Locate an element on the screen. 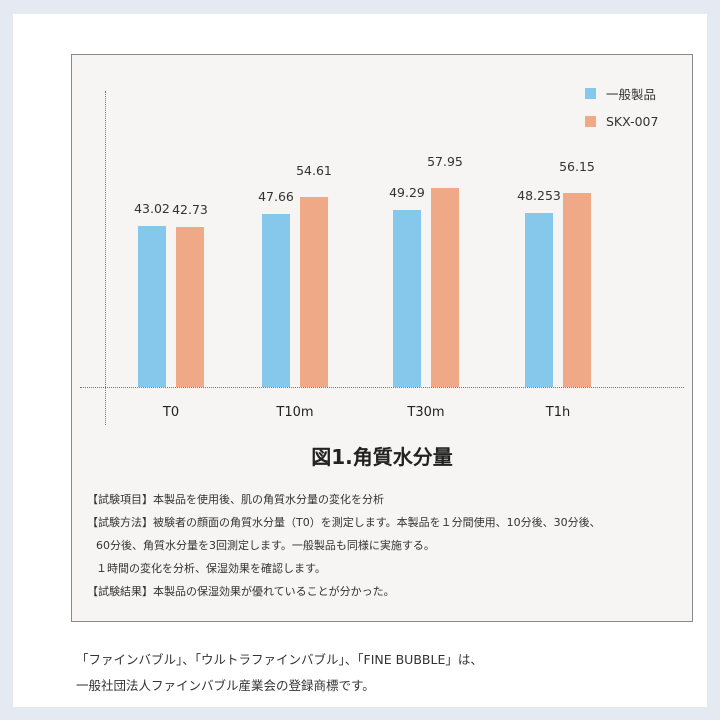 The height and width of the screenshot is (720, 720). data-label: 56.15 is located at coordinates (577, 166).